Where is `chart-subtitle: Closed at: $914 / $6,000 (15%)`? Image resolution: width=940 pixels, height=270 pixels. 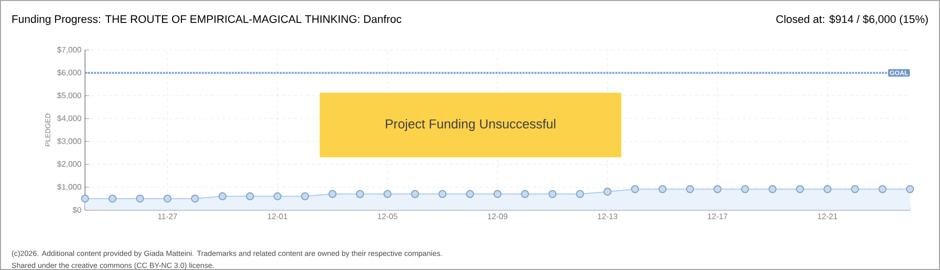 chart-subtitle: Closed at: $914 / $6,000 (15%) is located at coordinates (852, 20).